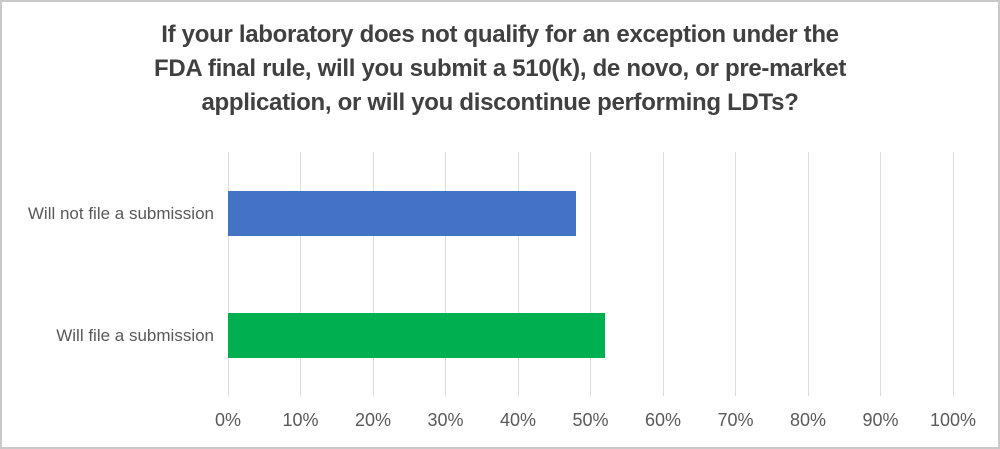  I want to click on x-tick-label: 20%, so click(373, 420).